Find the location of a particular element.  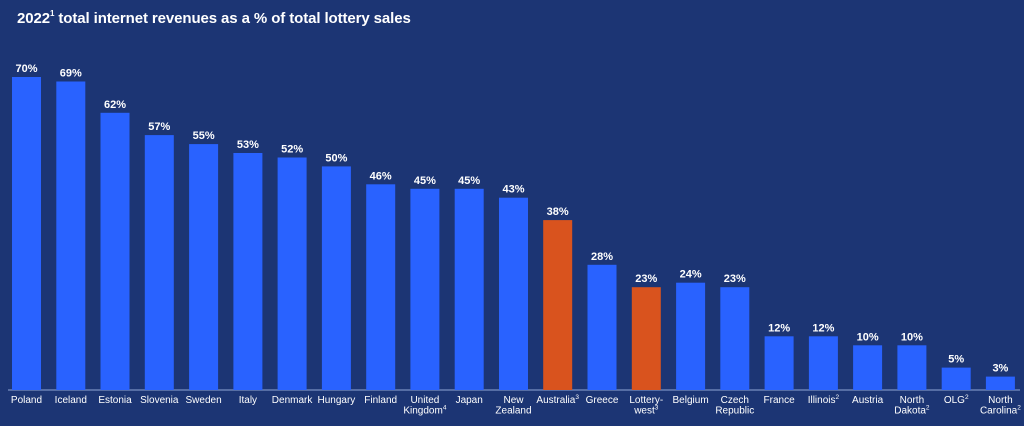

value-label-sweden: 55% is located at coordinates (204, 136).